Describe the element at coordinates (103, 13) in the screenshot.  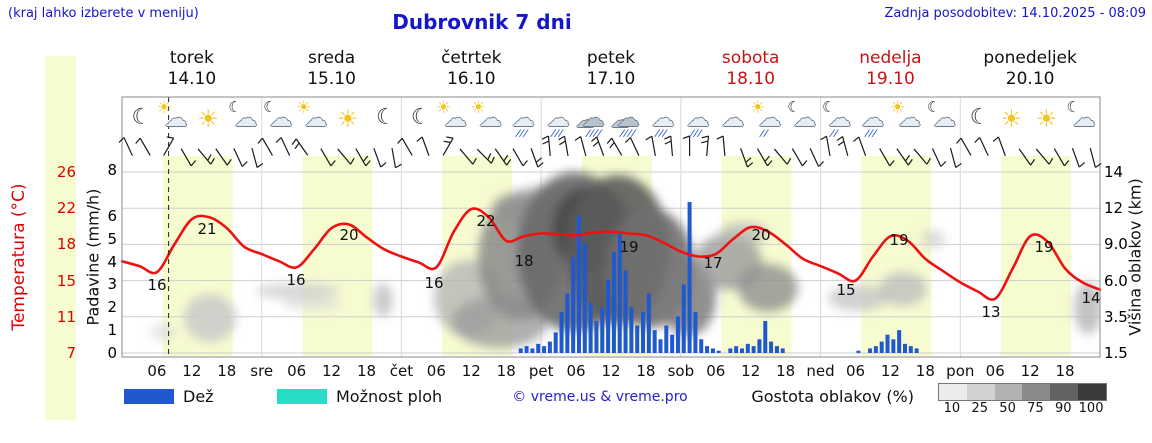
I see `location-hint: (kraj lahko izberete v meniju)` at that location.